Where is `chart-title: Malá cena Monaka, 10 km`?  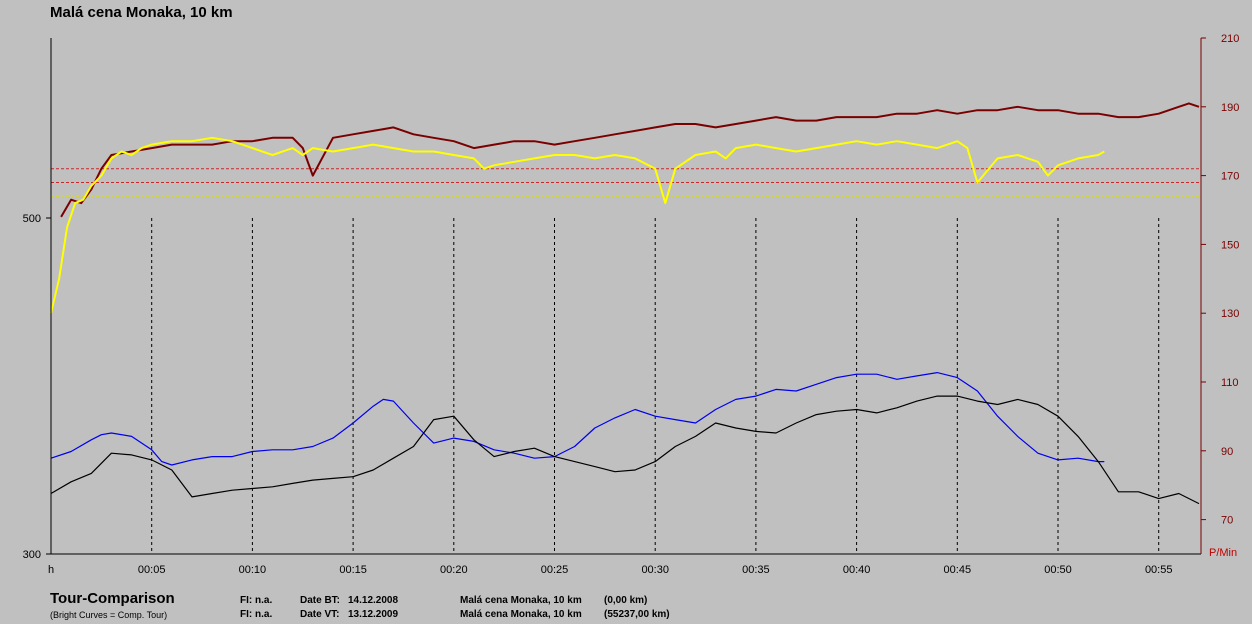
chart-title: Malá cena Monaka, 10 km is located at coordinates (141, 12).